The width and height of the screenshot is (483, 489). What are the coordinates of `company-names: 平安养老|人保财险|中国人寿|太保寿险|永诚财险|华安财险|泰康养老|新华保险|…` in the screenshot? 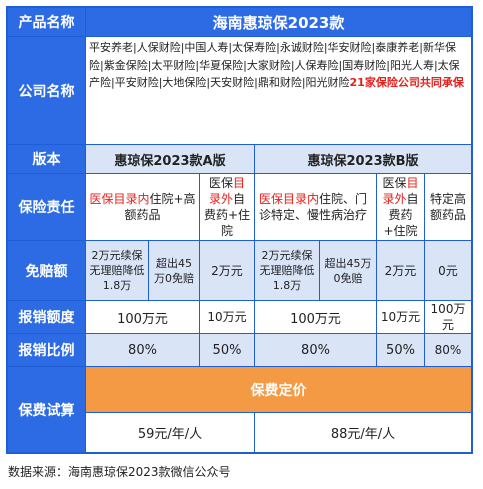 It's located at (274, 65).